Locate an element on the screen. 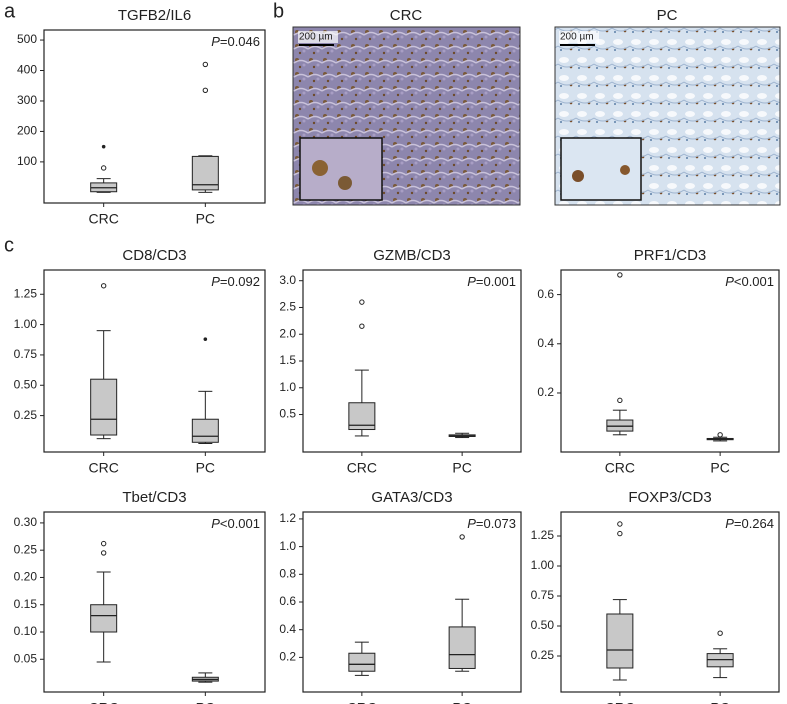 The image size is (787, 704). y-tick-label: 0.50 is located at coordinates (26, 384).